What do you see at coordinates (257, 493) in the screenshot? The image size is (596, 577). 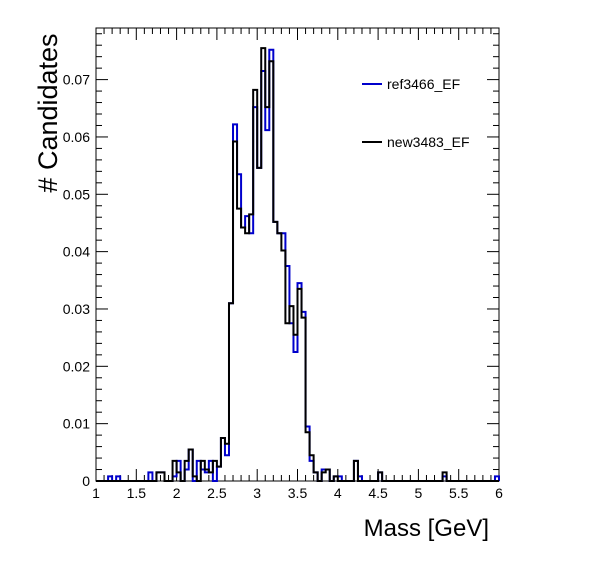 I see `x-tick-label: 3` at bounding box center [257, 493].